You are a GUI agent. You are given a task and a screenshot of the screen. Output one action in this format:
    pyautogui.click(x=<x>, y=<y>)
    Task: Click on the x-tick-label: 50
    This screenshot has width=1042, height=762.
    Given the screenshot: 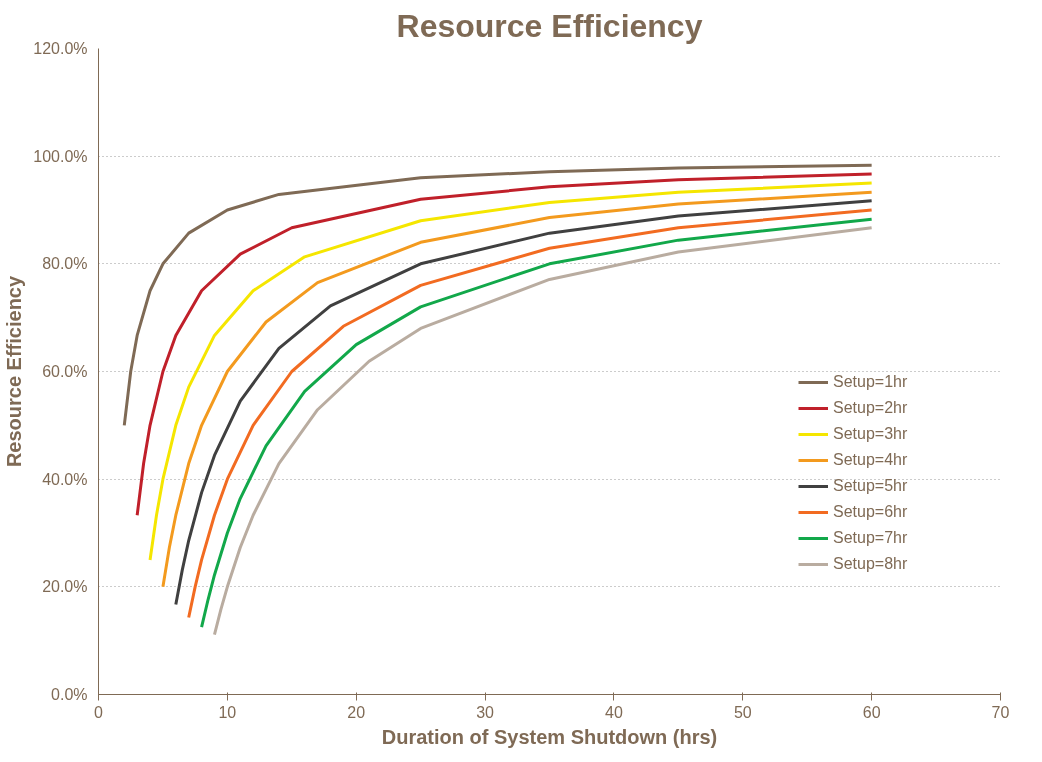 What is the action you would take?
    pyautogui.click(x=742, y=712)
    